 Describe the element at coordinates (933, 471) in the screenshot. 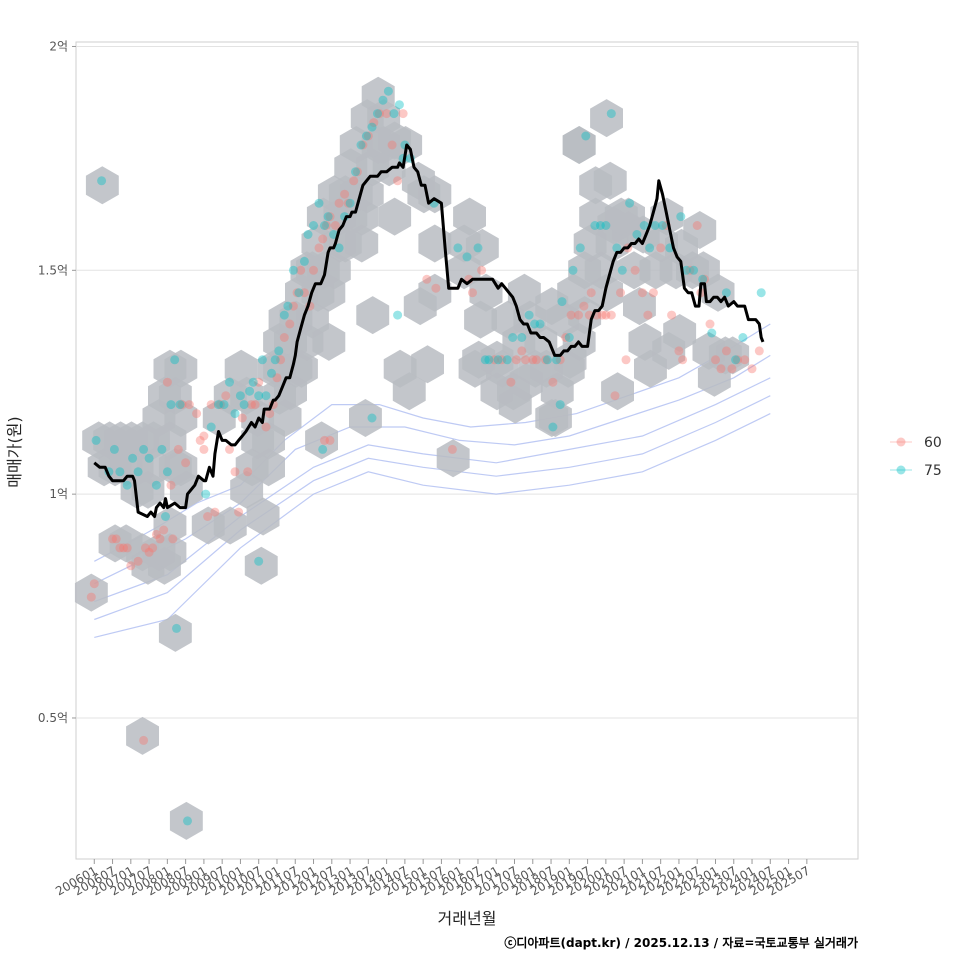

I see `legend-label-75: 75` at that location.